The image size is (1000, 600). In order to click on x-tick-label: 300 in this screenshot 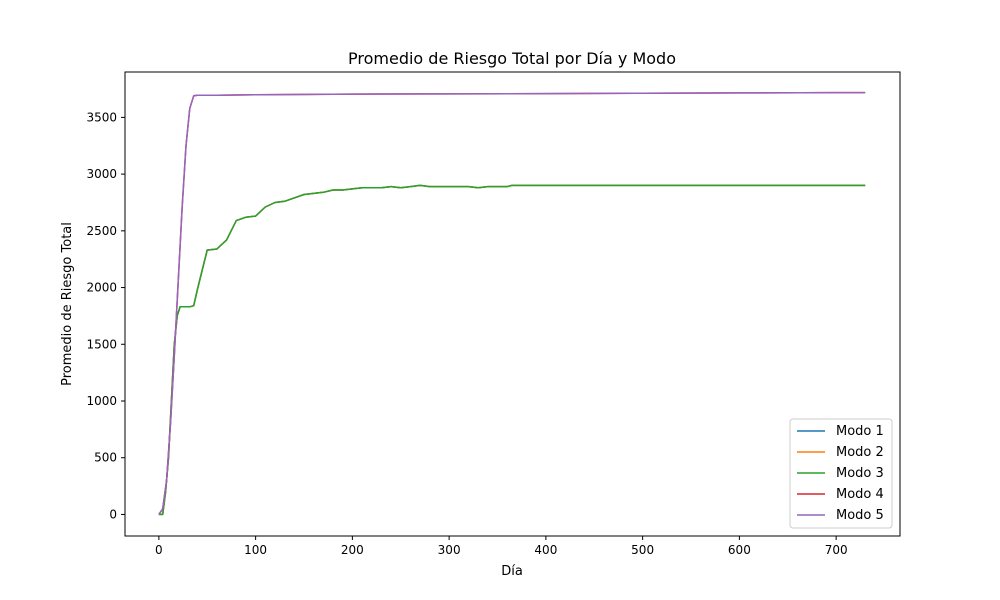, I will do `click(449, 550)`.